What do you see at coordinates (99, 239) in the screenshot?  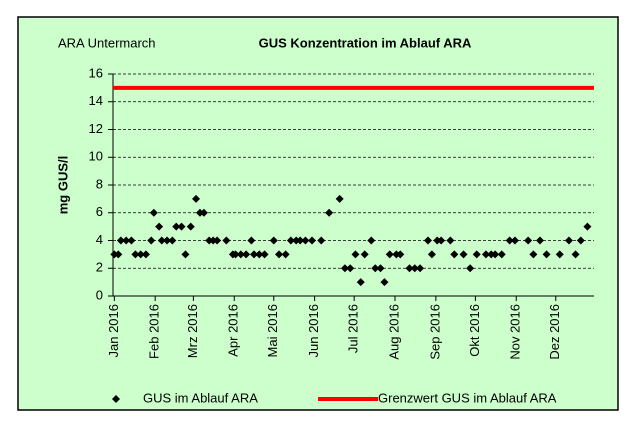 I see `y-tick-label: 4` at bounding box center [99, 239].